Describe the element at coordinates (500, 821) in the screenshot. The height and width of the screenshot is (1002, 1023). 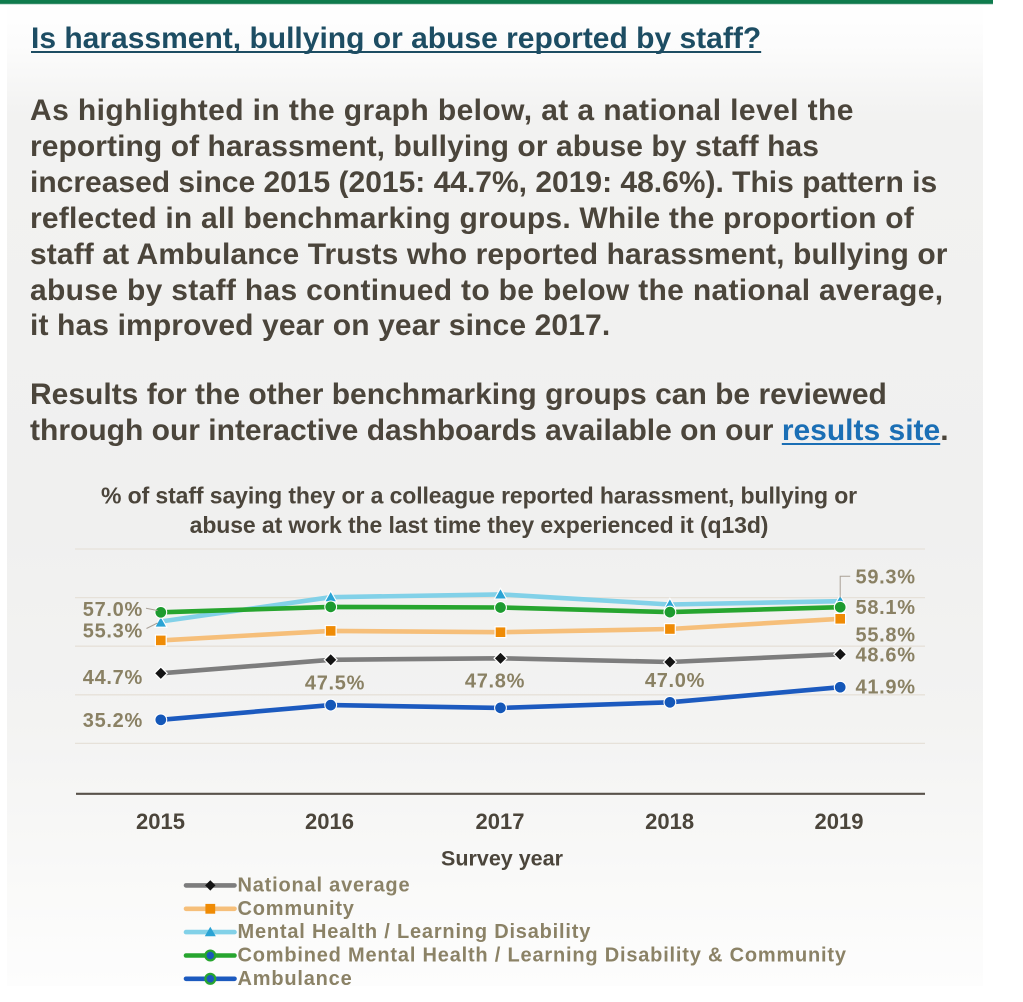
I see `svg-text: 2017` at that location.